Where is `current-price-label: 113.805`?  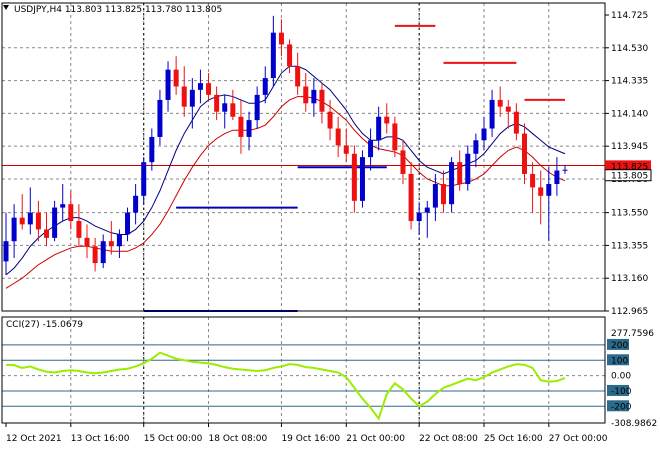
current-price-label: 113.805 is located at coordinates (629, 177).